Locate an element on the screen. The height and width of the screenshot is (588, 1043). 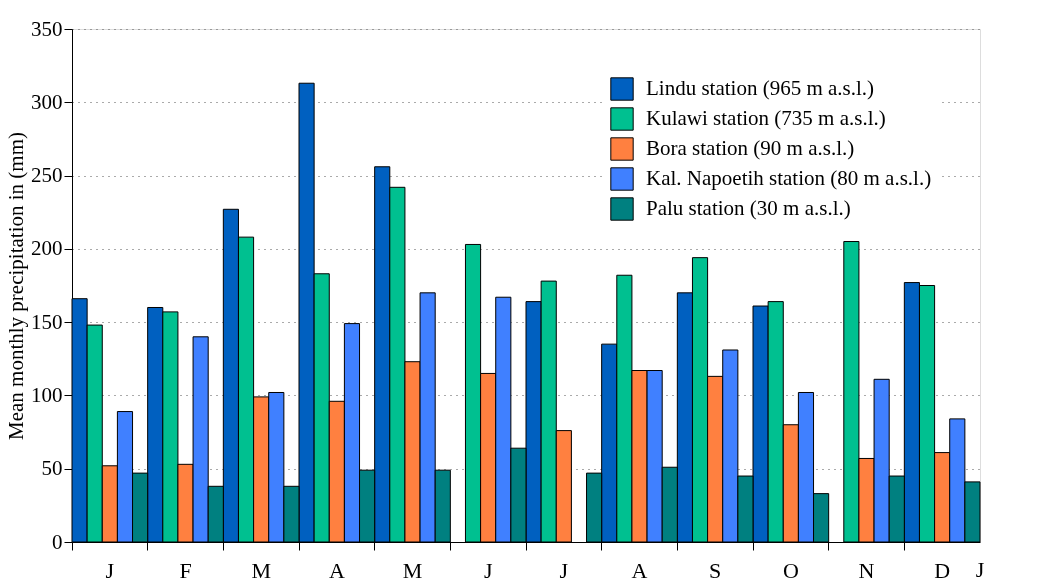
y-axis-title: Mean monthly precipitation in (mm) is located at coordinates (16, 286).